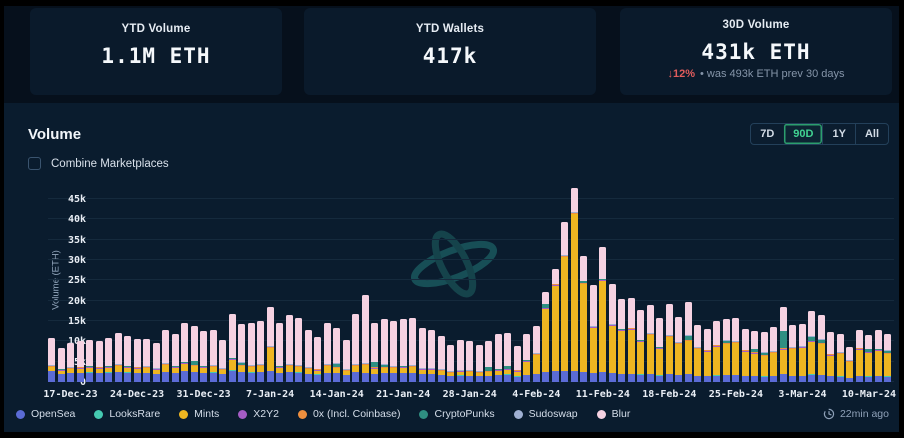 The width and height of the screenshot is (904, 438). What do you see at coordinates (45, 414) in the screenshot?
I see `legend-item-opensea: OpenSea` at bounding box center [45, 414].